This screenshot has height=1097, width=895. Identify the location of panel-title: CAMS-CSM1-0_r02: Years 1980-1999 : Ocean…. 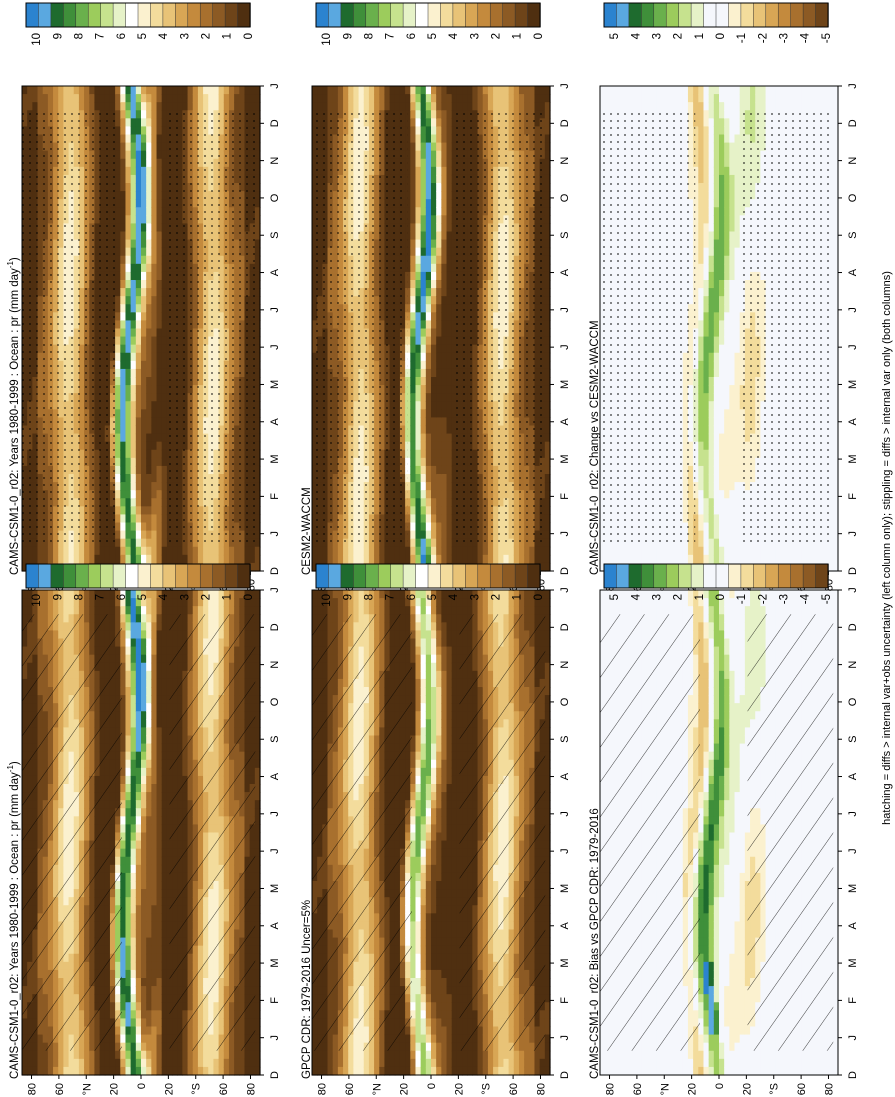
(13, 920).